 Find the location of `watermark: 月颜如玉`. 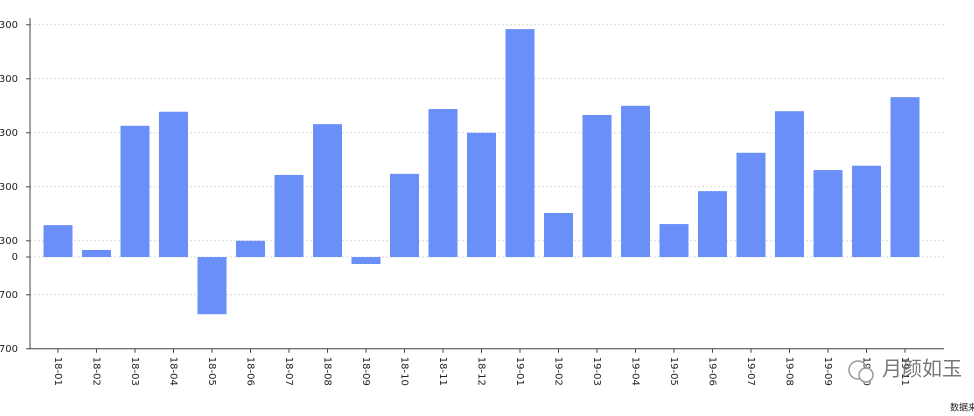

watermark: 月颜如玉 is located at coordinates (905, 370).